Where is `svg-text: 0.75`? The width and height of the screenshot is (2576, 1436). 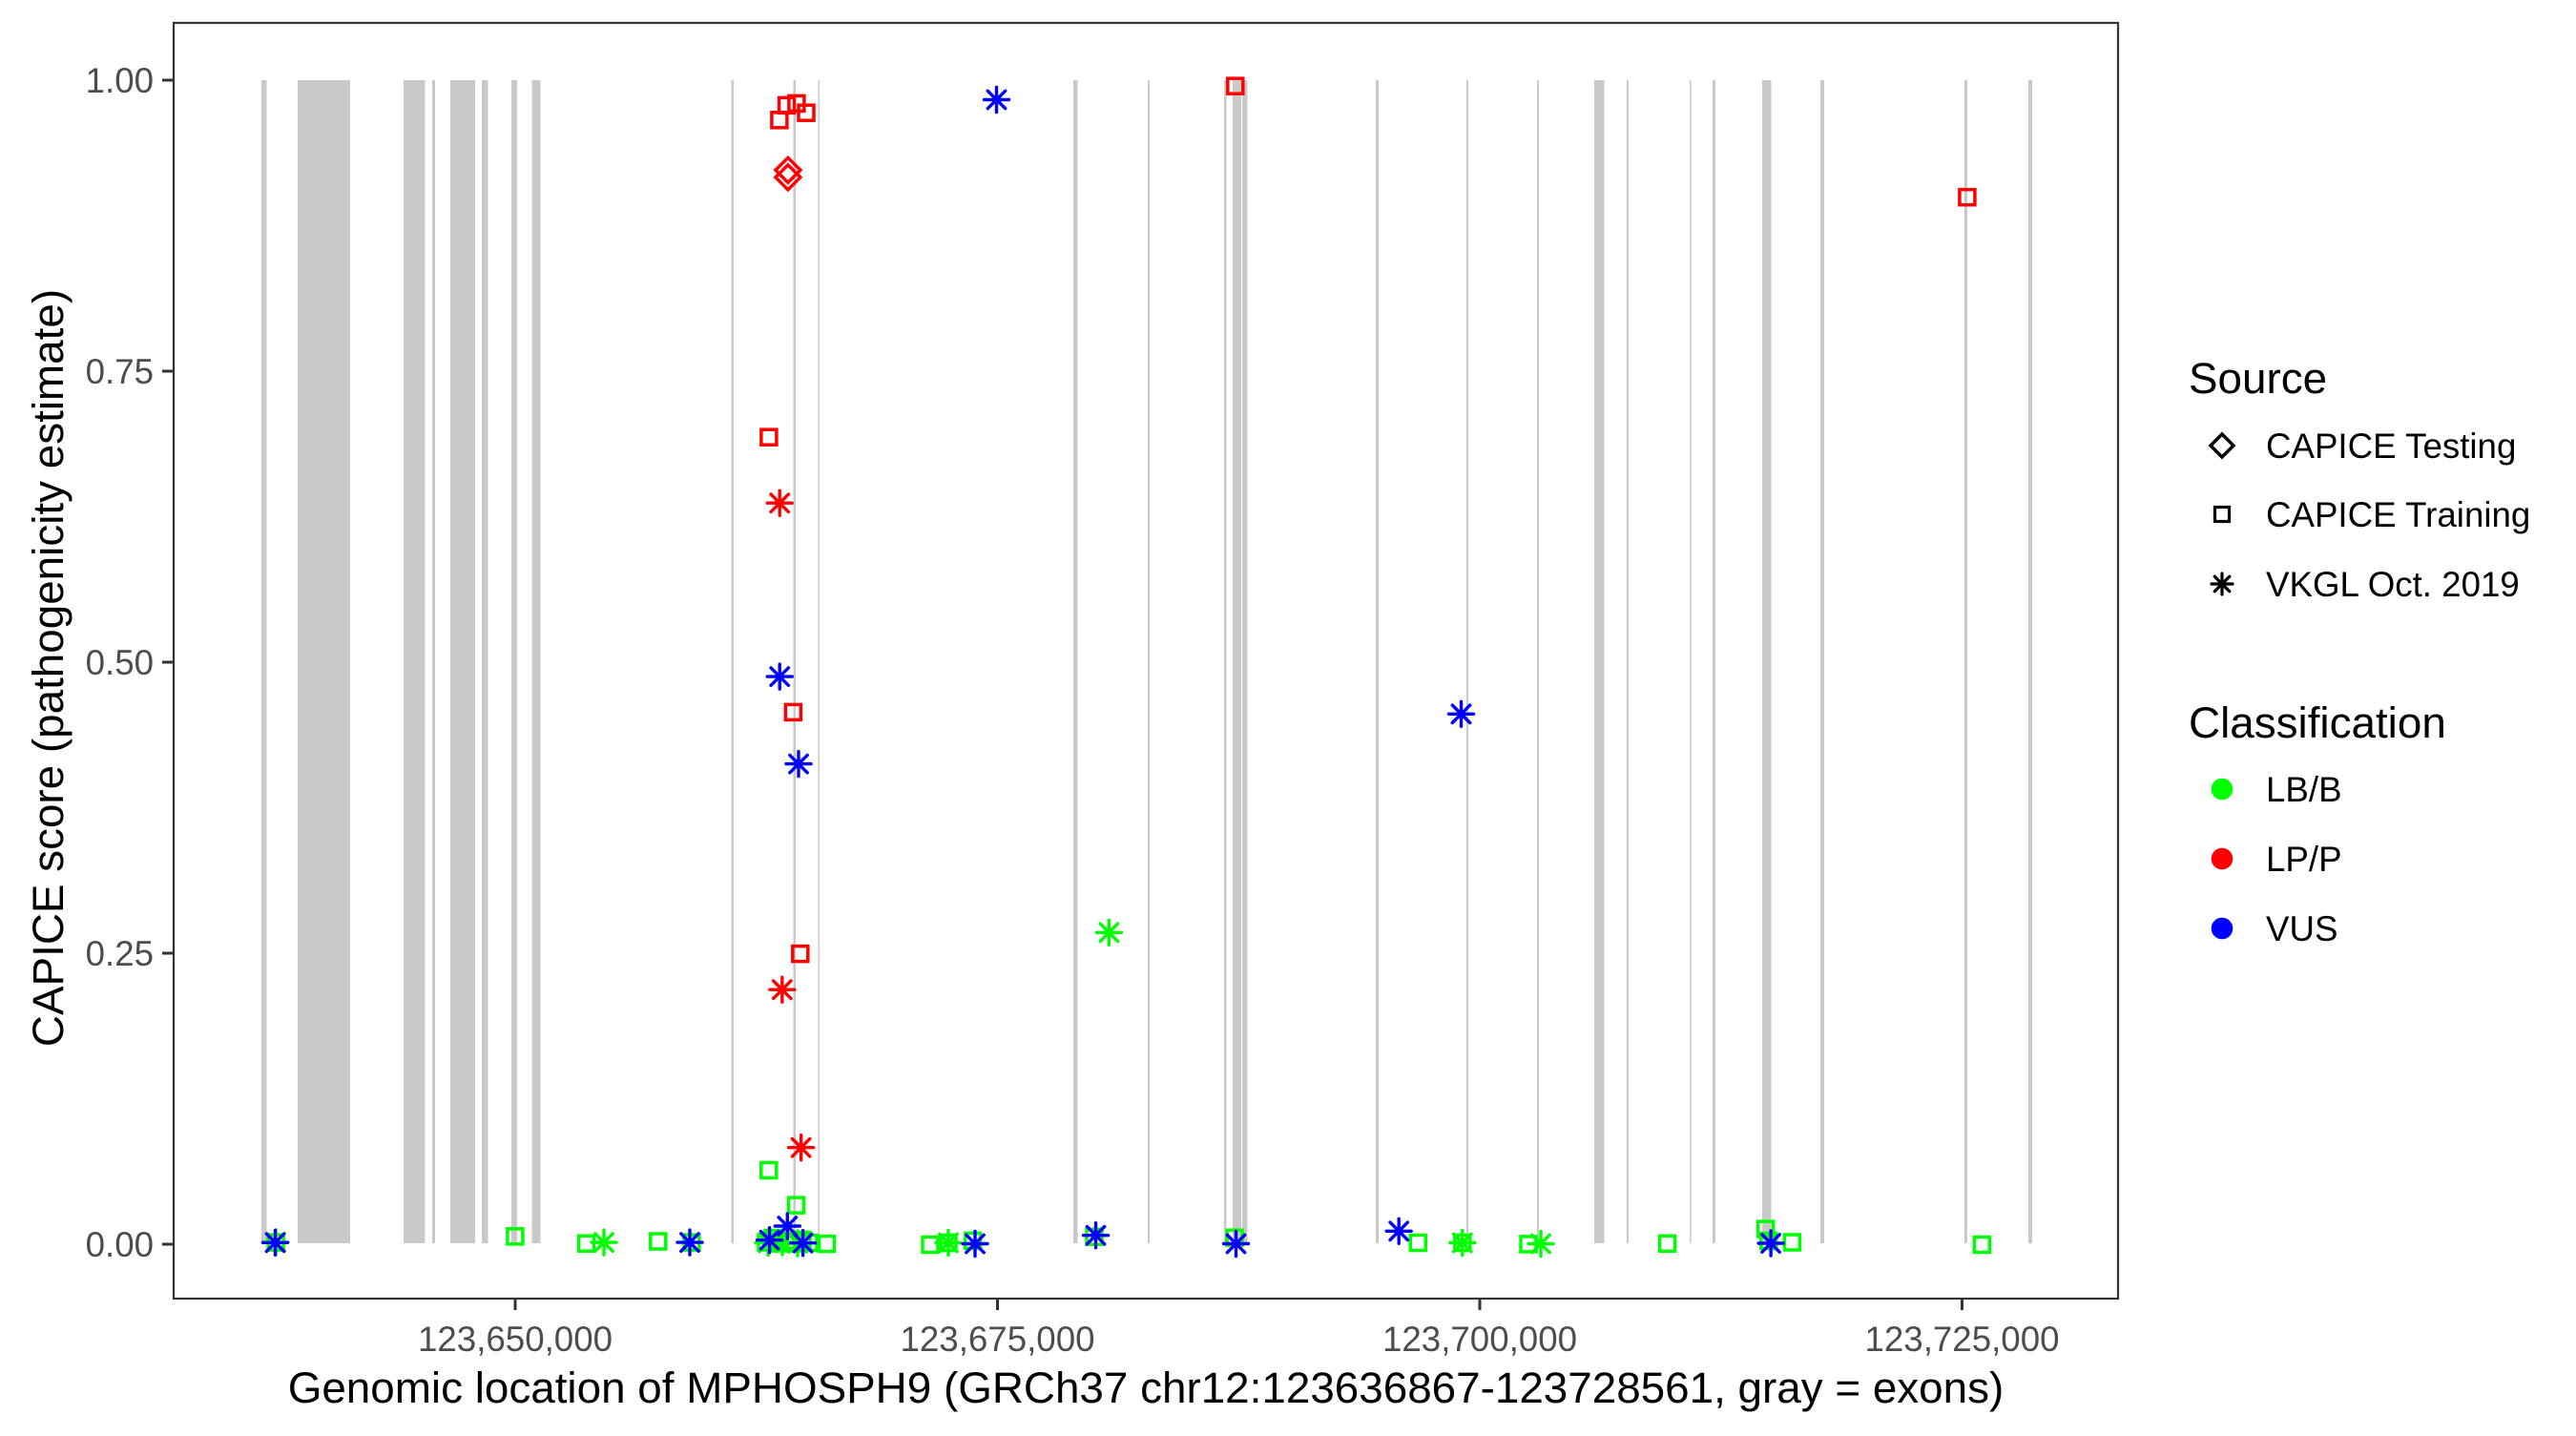
svg-text: 0.75 is located at coordinates (120, 371).